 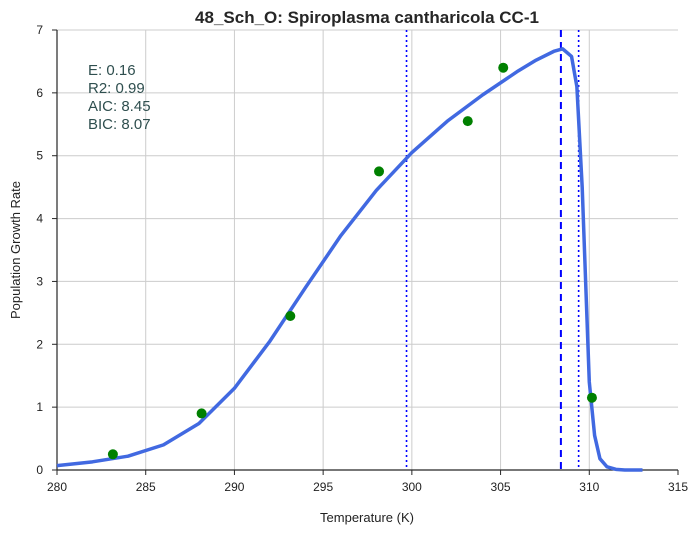 What do you see at coordinates (39, 156) in the screenshot?
I see `y-tick-label: 5` at bounding box center [39, 156].